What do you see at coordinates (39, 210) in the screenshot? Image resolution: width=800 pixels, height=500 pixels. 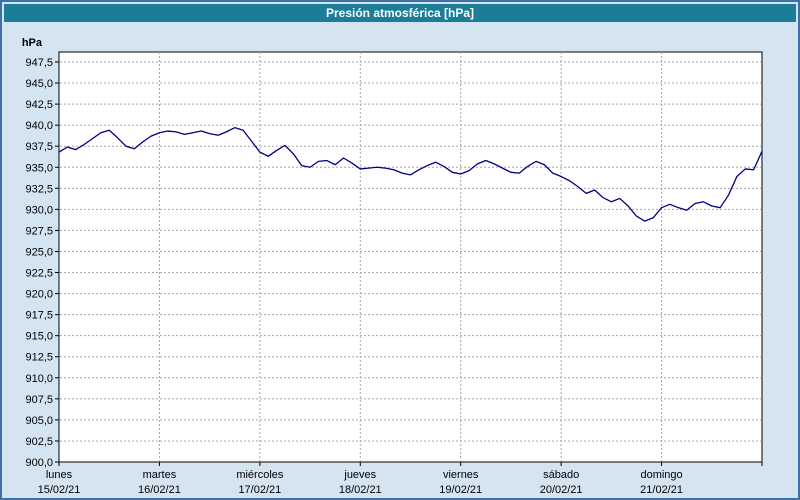 I see `y-tick-label: 930,0` at bounding box center [39, 210].